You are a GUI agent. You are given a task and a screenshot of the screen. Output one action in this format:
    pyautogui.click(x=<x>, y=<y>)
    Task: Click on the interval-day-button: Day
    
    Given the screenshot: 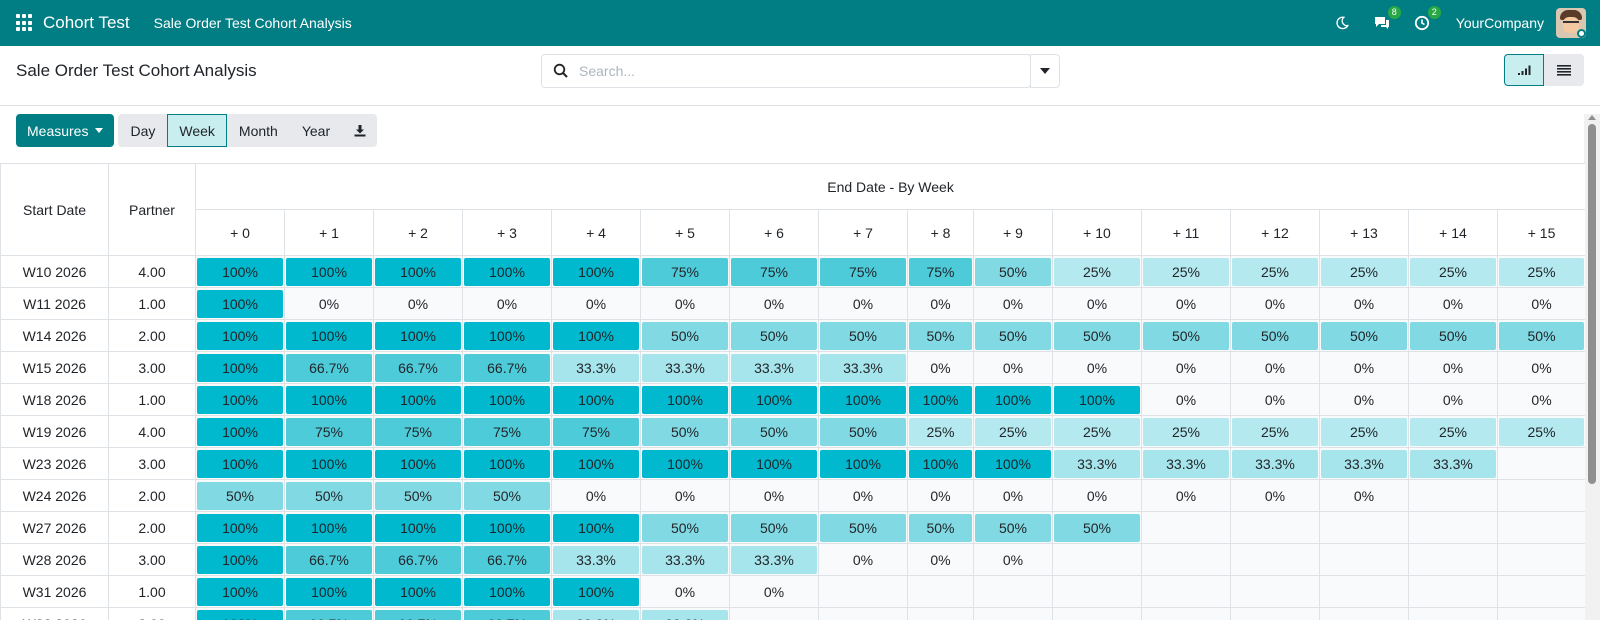 What is the action you would take?
    pyautogui.click(x=143, y=130)
    